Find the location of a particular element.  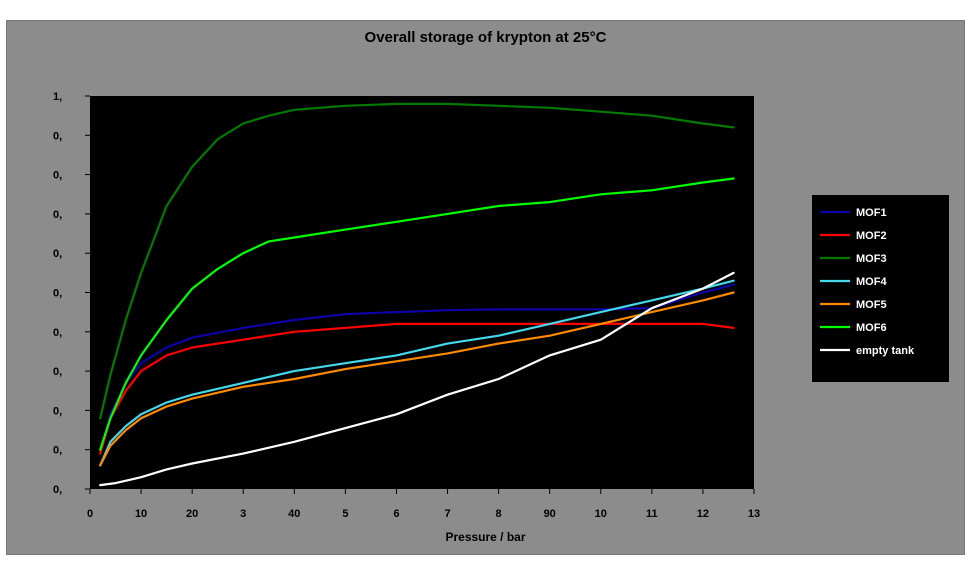

x-tick-label: 5 is located at coordinates (345, 514).